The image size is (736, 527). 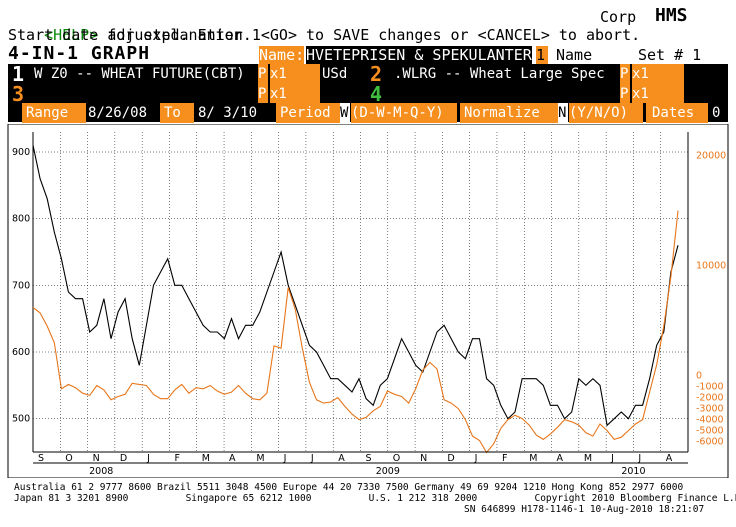 What do you see at coordinates (21, 352) in the screenshot?
I see `left-tick-label: 600` at bounding box center [21, 352].